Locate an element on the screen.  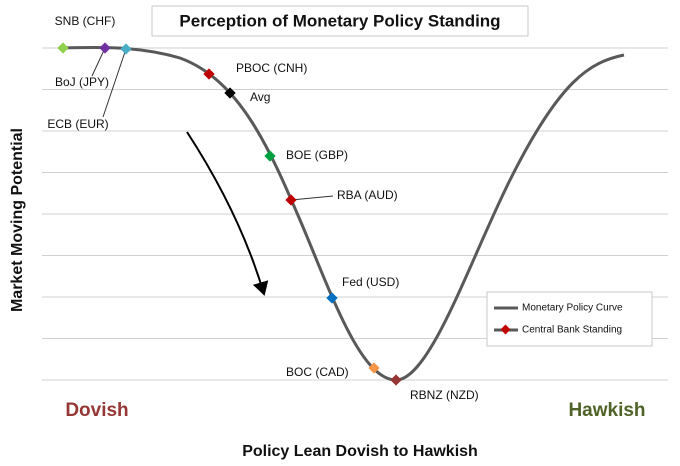
trend-arrow is located at coordinates (227, 213).